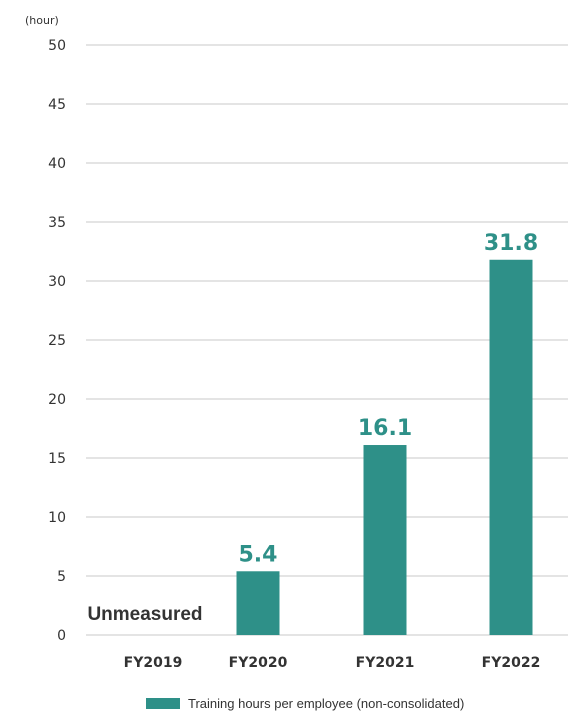 The width and height of the screenshot is (585, 712). Describe the element at coordinates (511, 447) in the screenshot. I see `bar-fy2022` at that location.